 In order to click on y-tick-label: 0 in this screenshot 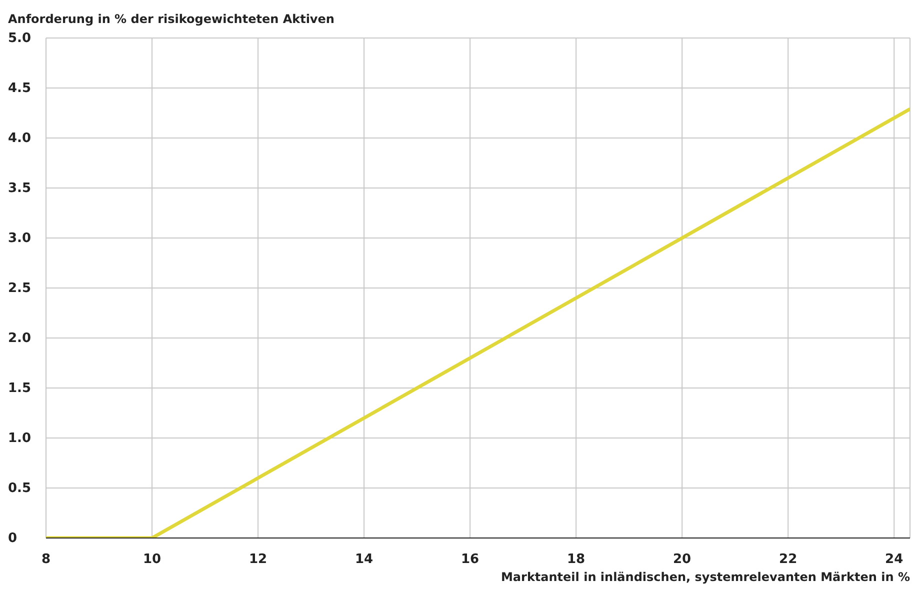, I will do `click(13, 538)`.